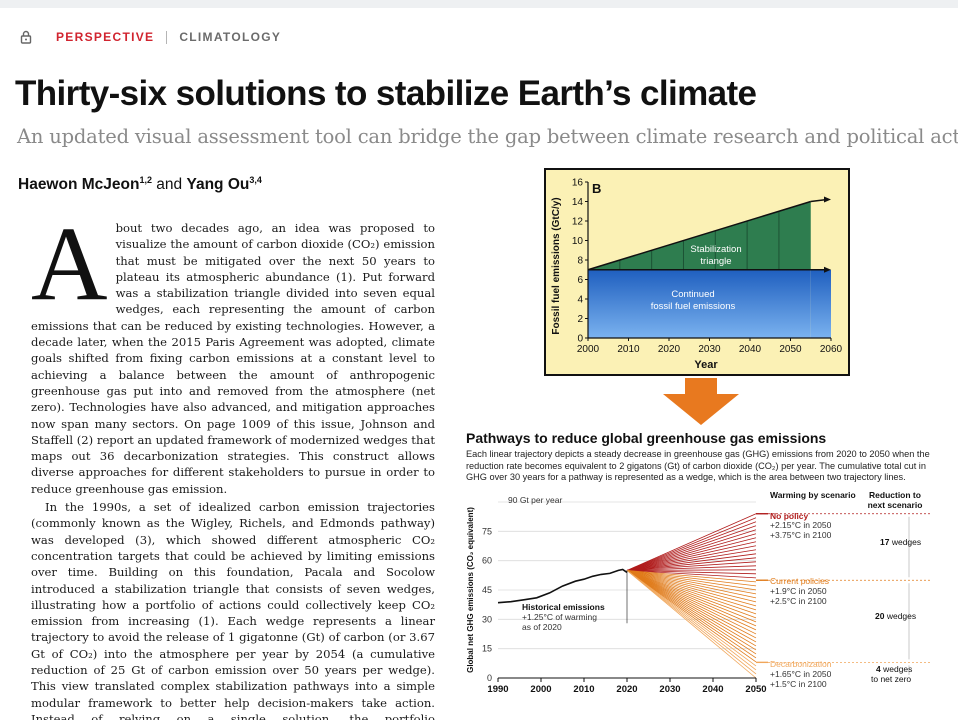 The height and width of the screenshot is (720, 958). What do you see at coordinates (891, 679) in the screenshot?
I see `reduction-suffix: to net zero` at bounding box center [891, 679].